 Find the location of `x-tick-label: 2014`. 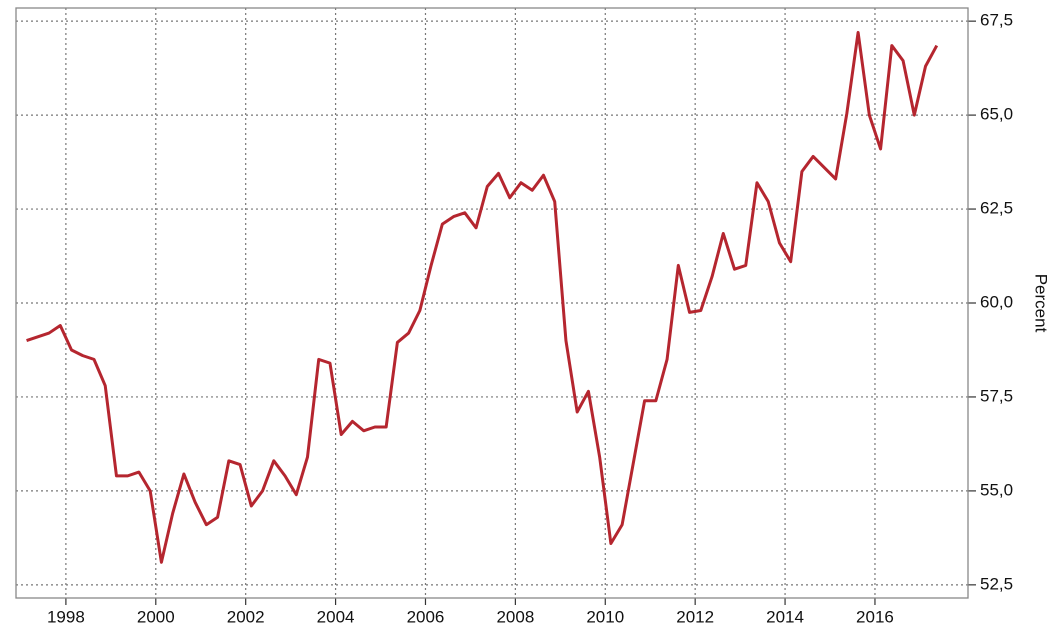

x-tick-label: 2014 is located at coordinates (785, 616).